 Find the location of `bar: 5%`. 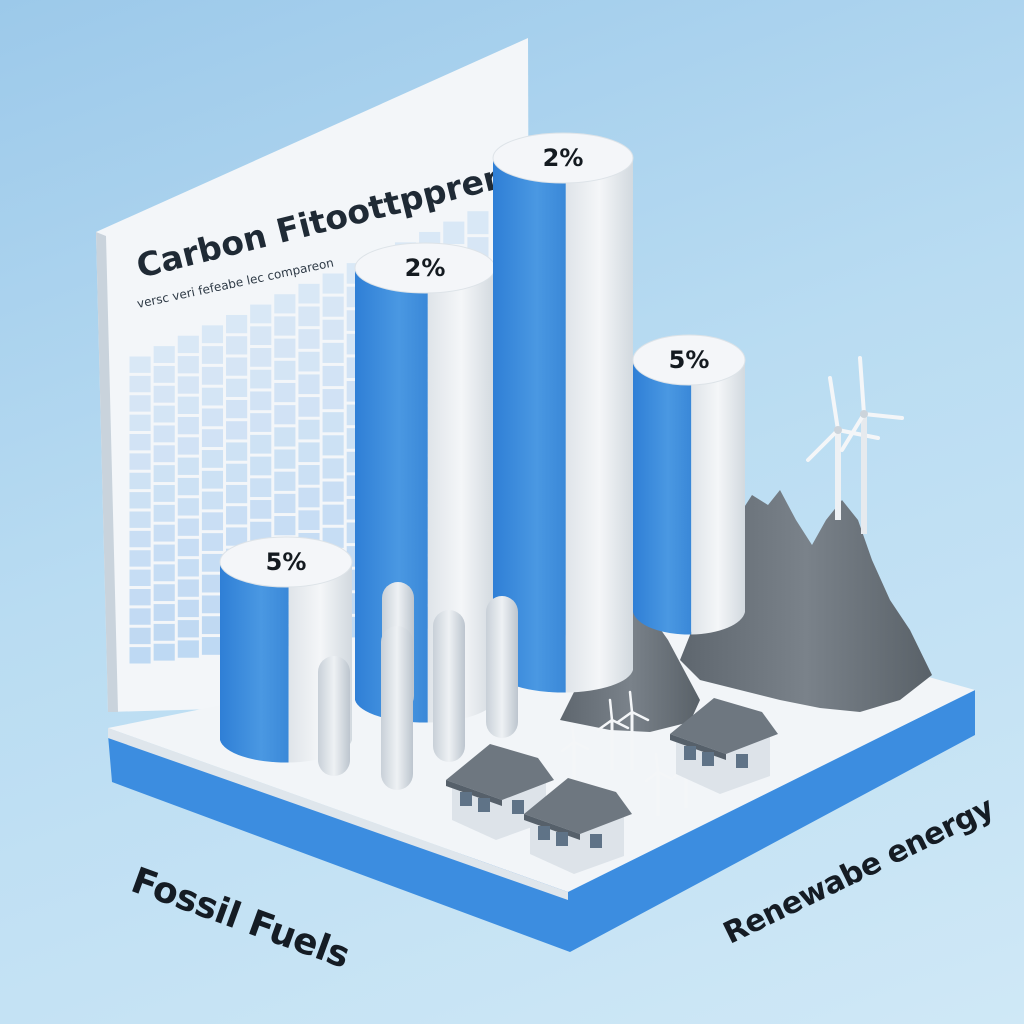

bar: 5% is located at coordinates (689, 484).